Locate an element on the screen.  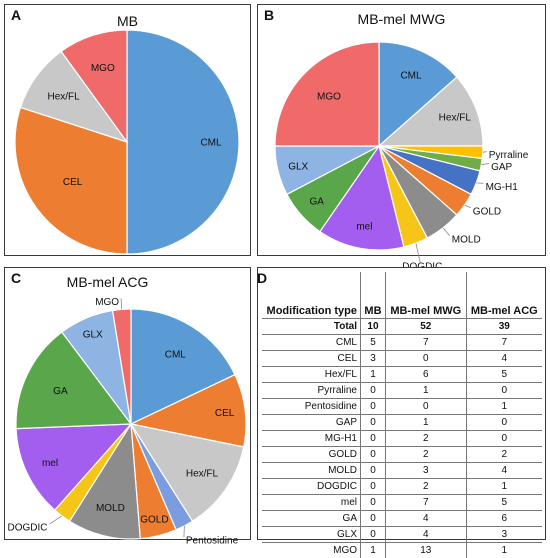
table-cell-value: 6 is located at coordinates (425, 373).